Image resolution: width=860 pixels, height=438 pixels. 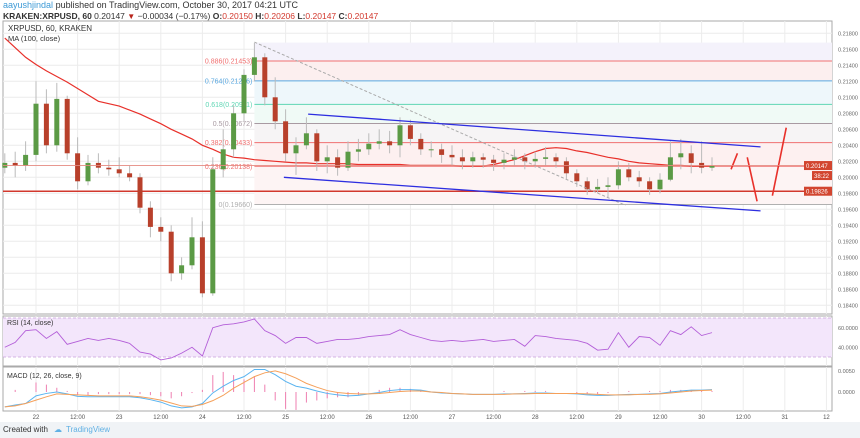 I want to click on price-tick-label: 0.20000, so click(x=848, y=178).